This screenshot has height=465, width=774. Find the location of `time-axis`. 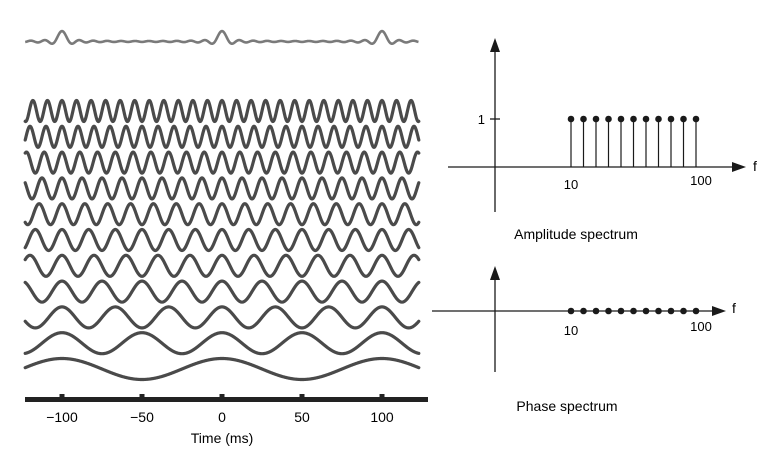

time-axis is located at coordinates (226, 399).